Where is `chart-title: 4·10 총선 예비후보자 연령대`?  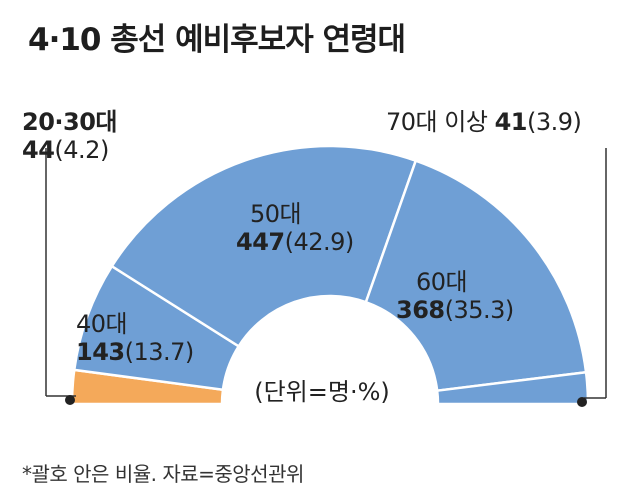
chart-title: 4·10 총선 예비후보자 연령대 is located at coordinates (217, 40).